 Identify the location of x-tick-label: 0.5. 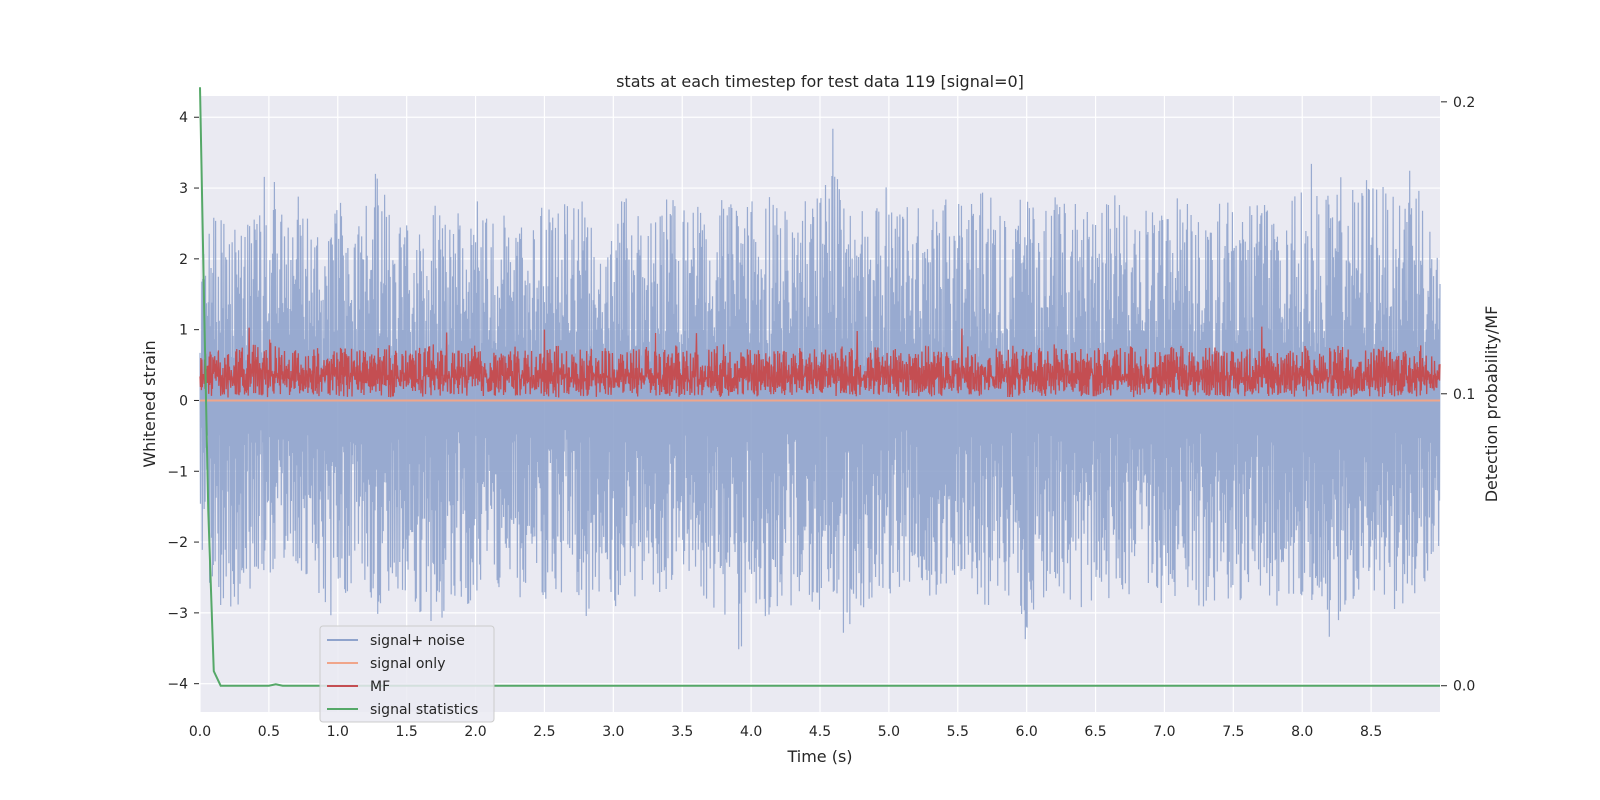
(269, 732).